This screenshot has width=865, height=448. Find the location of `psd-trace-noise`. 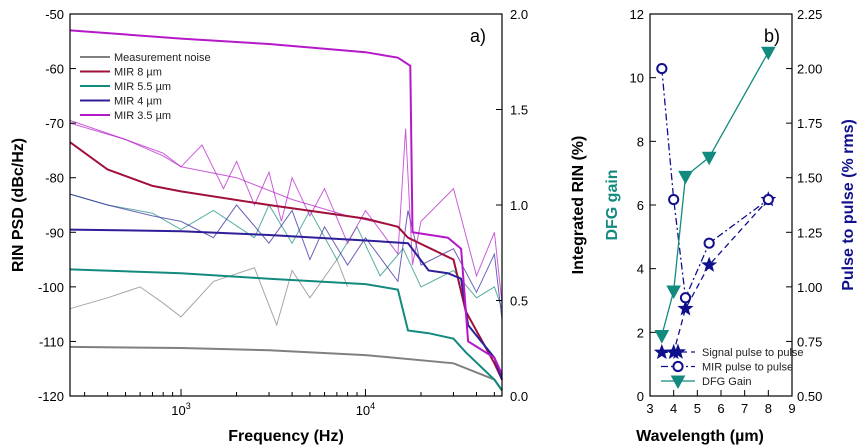

psd-trace-noise is located at coordinates (209, 292).